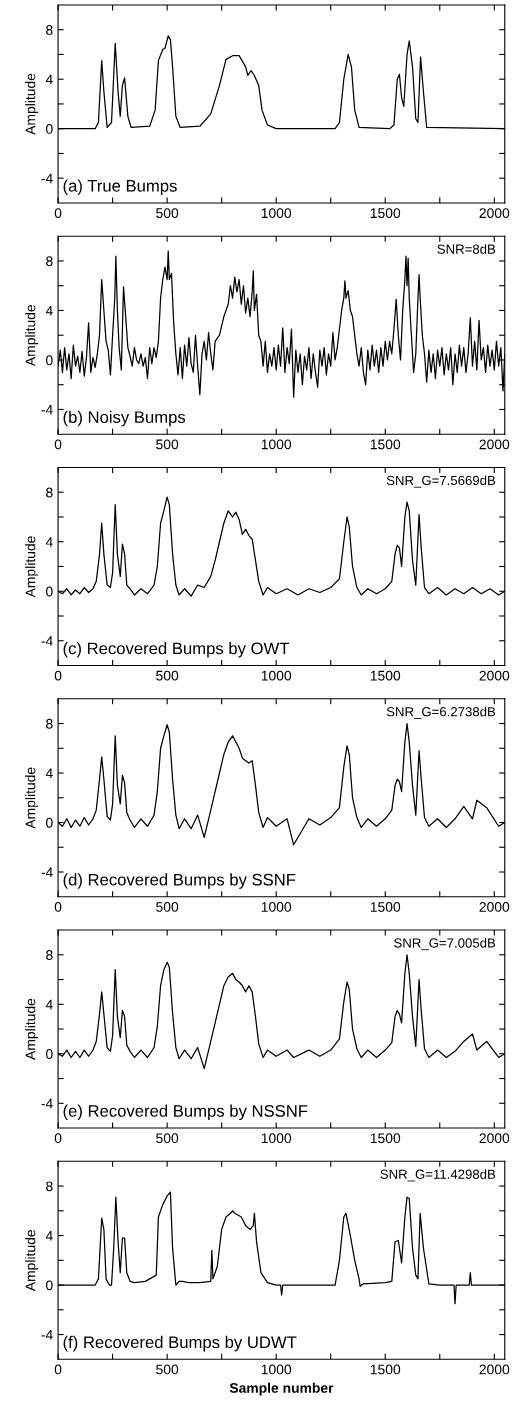  I want to click on annotation: SNR=8dB, so click(466, 249).